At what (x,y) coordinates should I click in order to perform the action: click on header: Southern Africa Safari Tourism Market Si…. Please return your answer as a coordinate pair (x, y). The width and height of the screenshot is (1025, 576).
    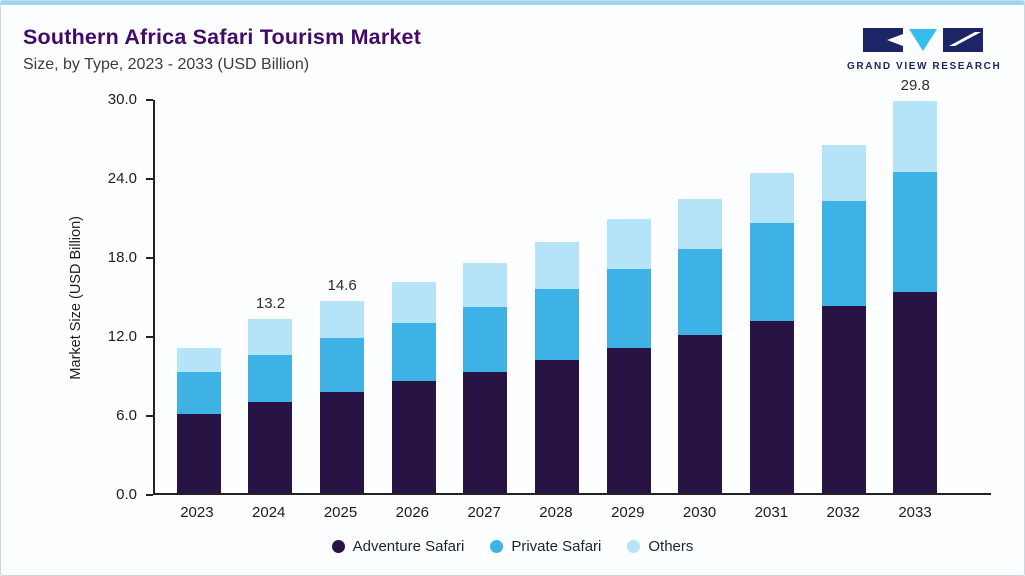
    Looking at the image, I should click on (222, 49).